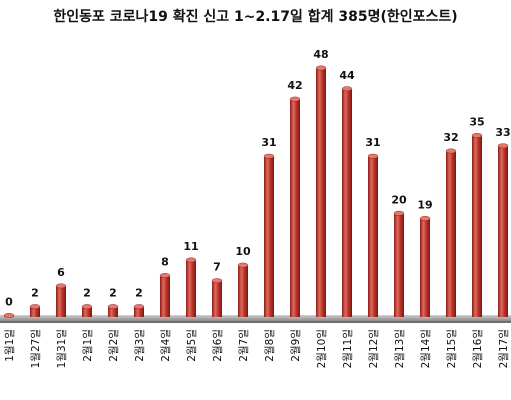 This screenshot has width=511, height=400. What do you see at coordinates (347, 348) in the screenshot?
I see `x-tick-label: 2월11일` at bounding box center [347, 348].